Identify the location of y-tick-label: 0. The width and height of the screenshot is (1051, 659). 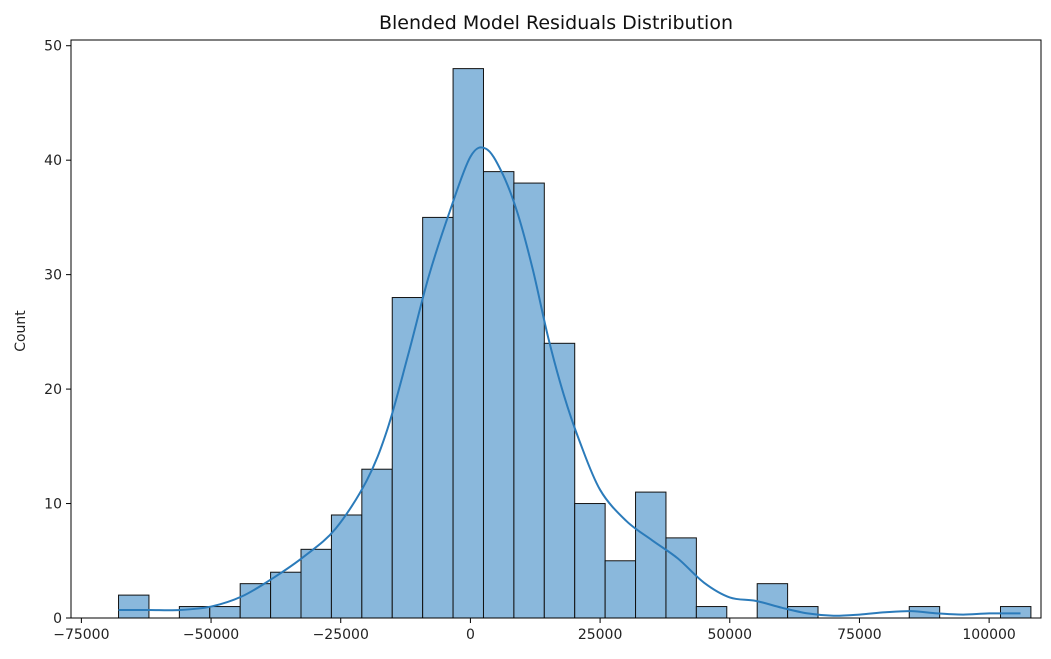
(57, 619).